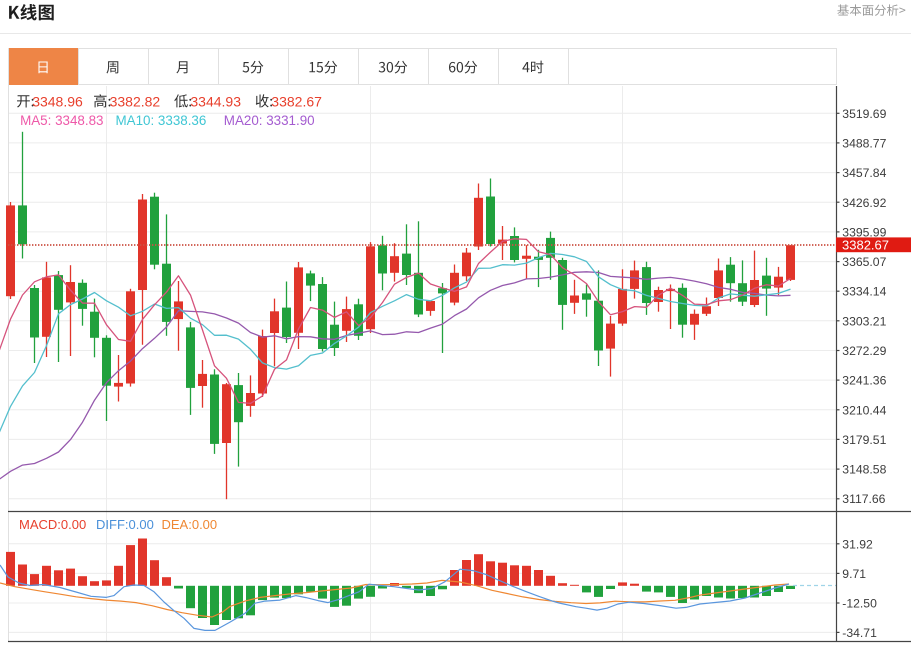  Describe the element at coordinates (864, 232) in the screenshot. I see `svg-text: 3395.99` at that location.